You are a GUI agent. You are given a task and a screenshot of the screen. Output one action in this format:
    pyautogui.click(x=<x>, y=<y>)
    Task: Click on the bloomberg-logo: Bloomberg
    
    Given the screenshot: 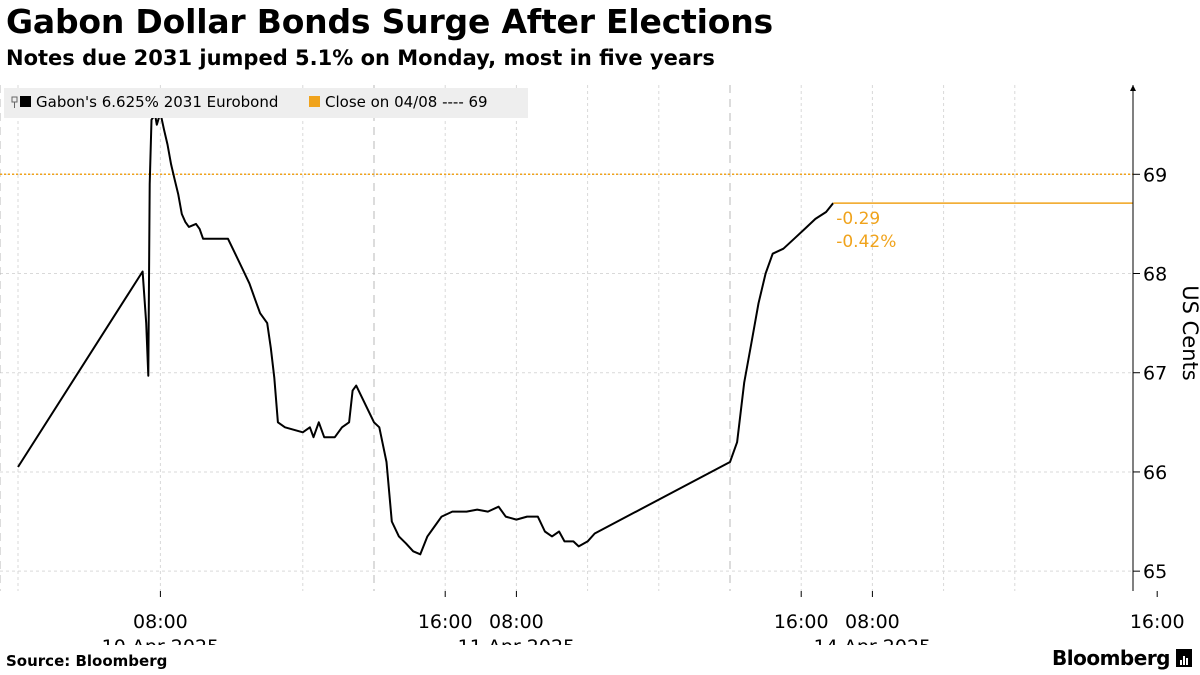 What is the action you would take?
    pyautogui.click(x=1122, y=658)
    